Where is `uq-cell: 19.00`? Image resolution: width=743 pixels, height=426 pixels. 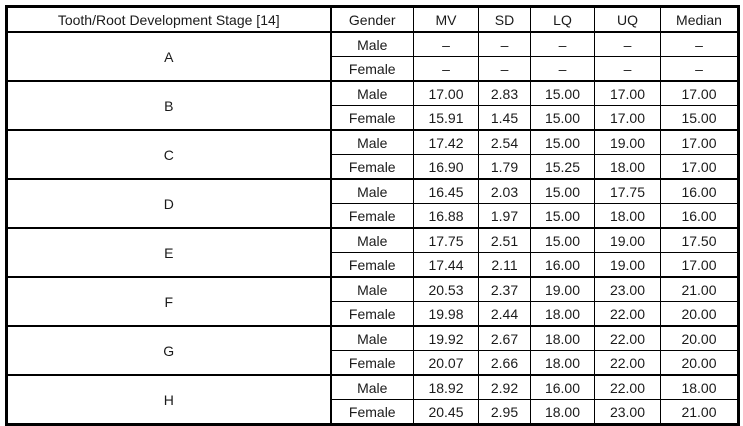
uq-cell: 19.00 is located at coordinates (627, 240).